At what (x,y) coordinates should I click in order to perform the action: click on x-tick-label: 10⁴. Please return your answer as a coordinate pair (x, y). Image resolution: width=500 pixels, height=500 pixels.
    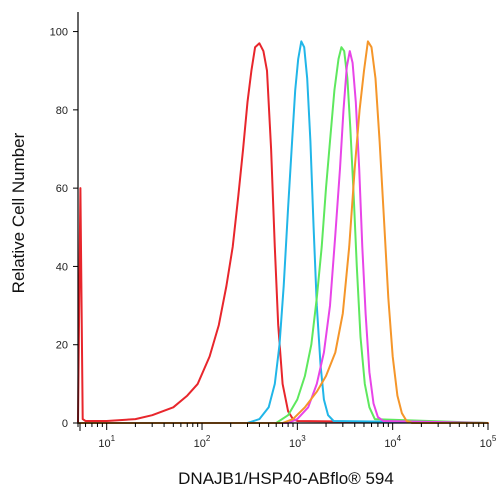
    Looking at the image, I should click on (392, 442).